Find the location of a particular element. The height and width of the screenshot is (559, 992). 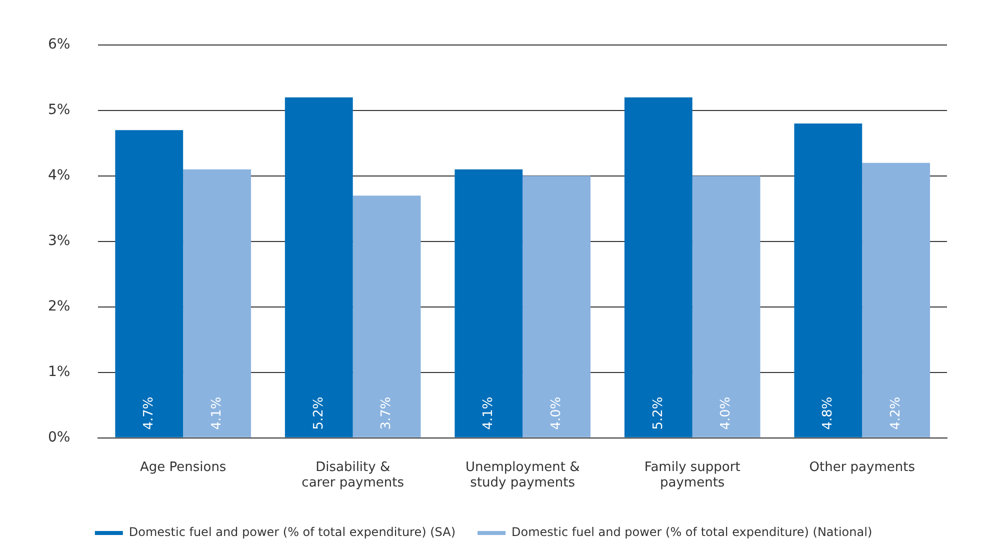

y-tick-label: 4% is located at coordinates (59, 176).